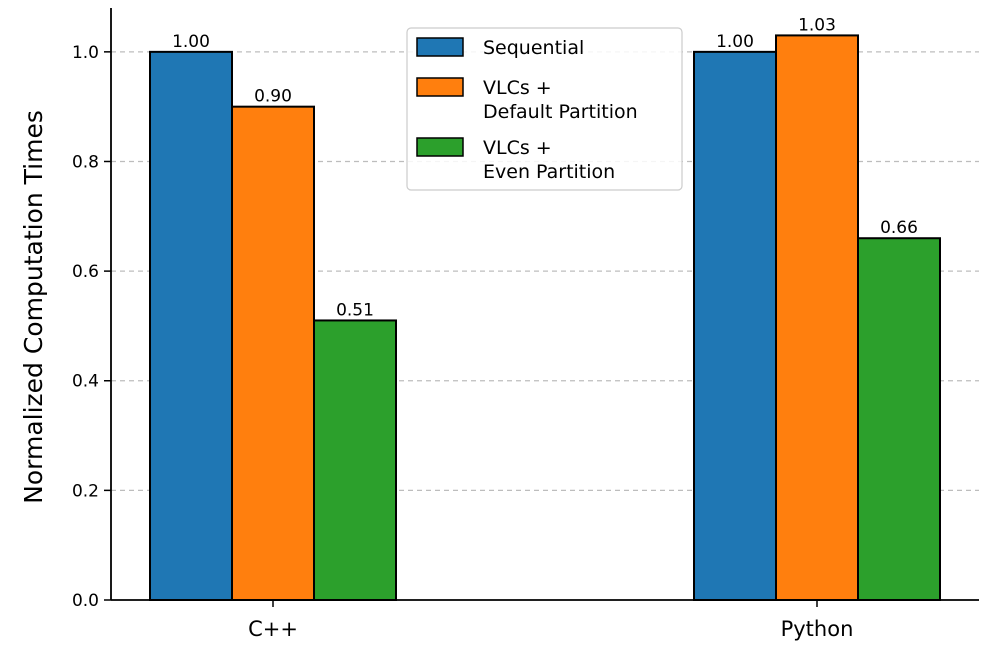 The height and width of the screenshot is (660, 996). I want to click on y-tick-label: 0.6, so click(85, 272).